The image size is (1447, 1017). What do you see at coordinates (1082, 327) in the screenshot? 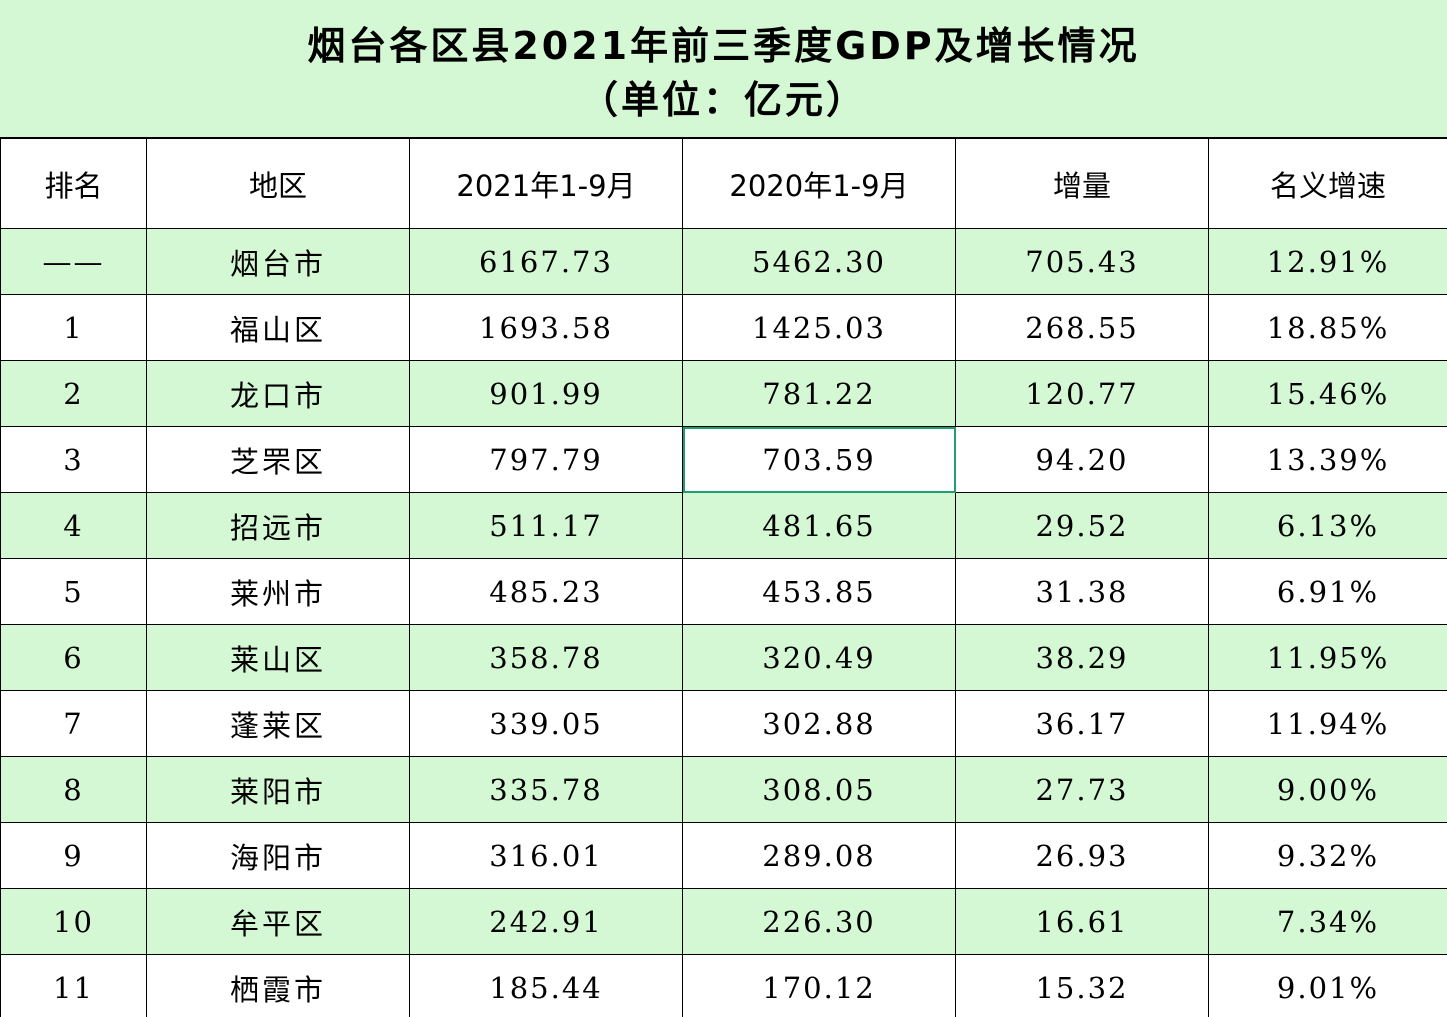
I see `cell-increase: 268.55` at bounding box center [1082, 327].